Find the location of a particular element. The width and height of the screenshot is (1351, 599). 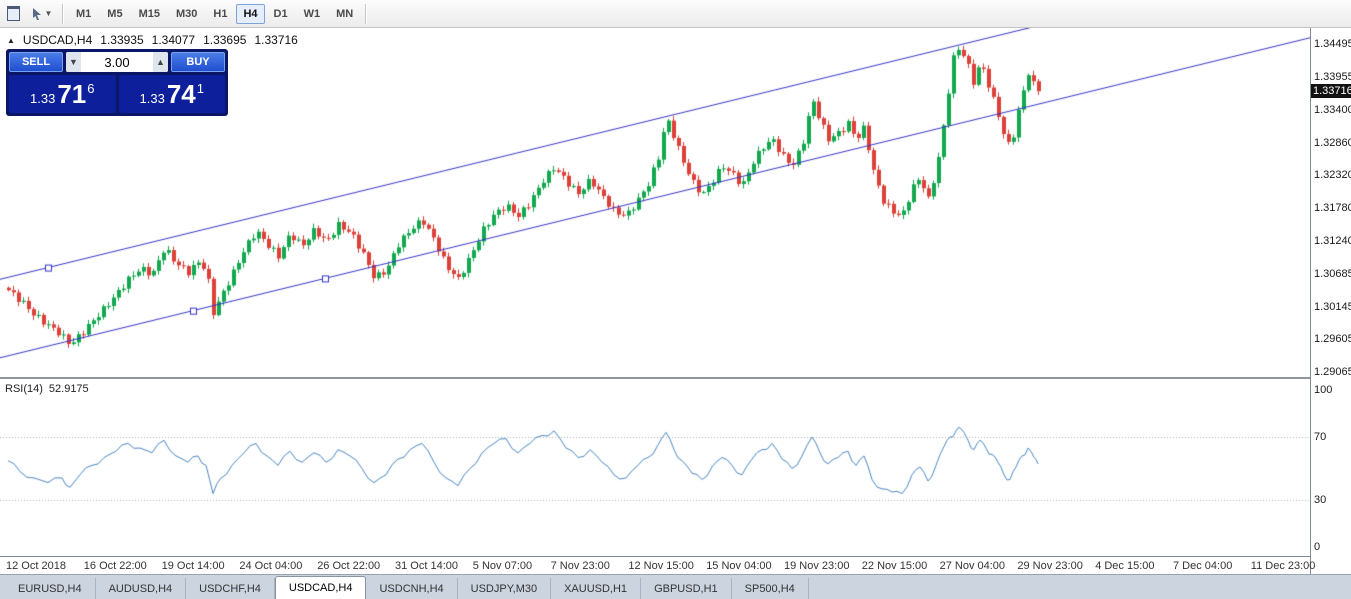

tab-xauusd-h1: XAUUSD,H1 is located at coordinates (596, 588).